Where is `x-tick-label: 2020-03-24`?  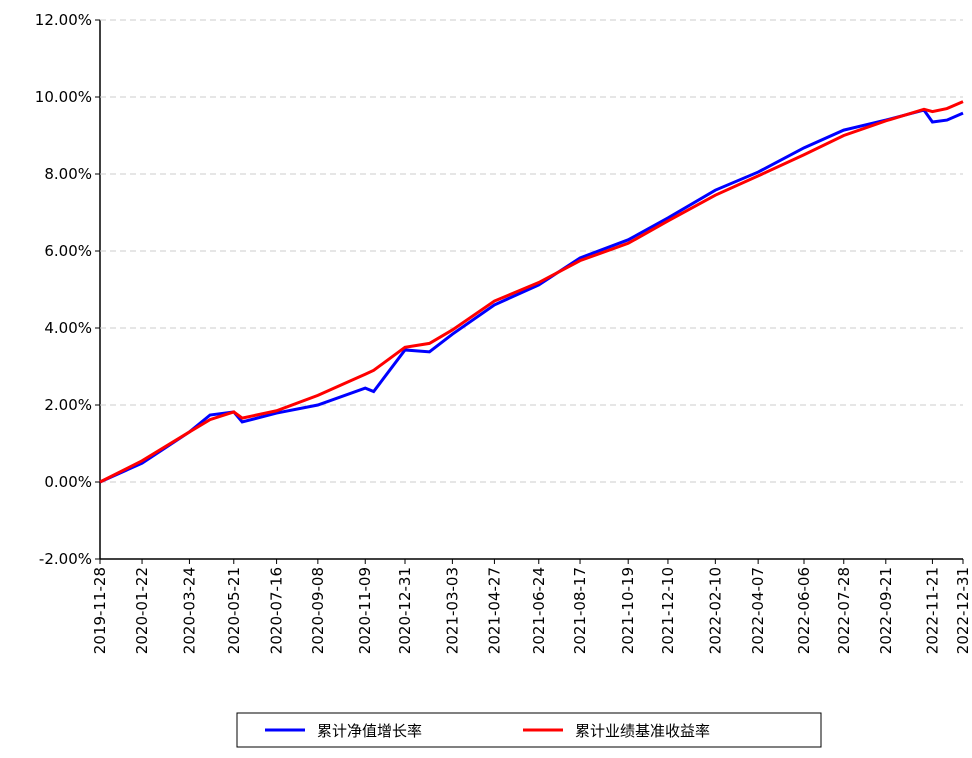
x-tick-label: 2020-03-24 is located at coordinates (189, 610).